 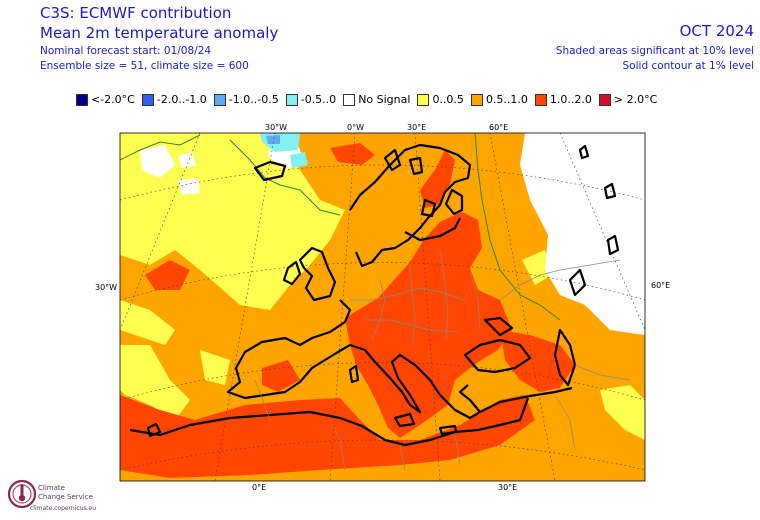 I want to click on logo-text-line2: Change Service, so click(x=65, y=497).